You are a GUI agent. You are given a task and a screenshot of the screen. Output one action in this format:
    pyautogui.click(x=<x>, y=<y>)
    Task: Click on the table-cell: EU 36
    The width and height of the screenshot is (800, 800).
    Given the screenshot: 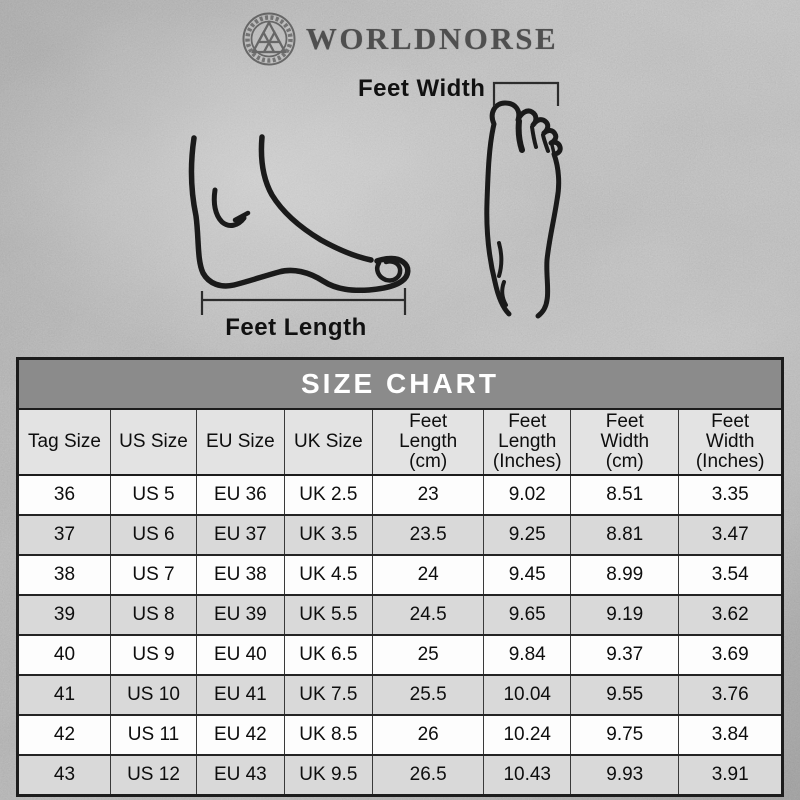 What is the action you would take?
    pyautogui.click(x=240, y=495)
    